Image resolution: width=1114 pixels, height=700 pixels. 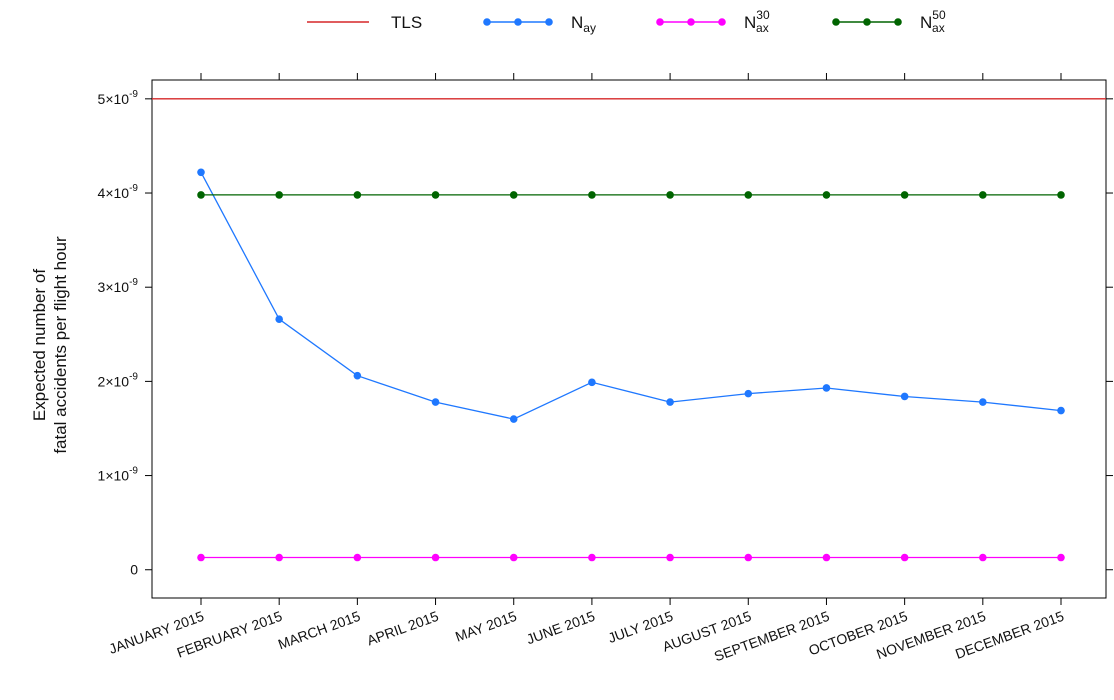 What do you see at coordinates (118, 380) in the screenshot?
I see `y-tick-label: 2×10⁻⁹` at bounding box center [118, 380].